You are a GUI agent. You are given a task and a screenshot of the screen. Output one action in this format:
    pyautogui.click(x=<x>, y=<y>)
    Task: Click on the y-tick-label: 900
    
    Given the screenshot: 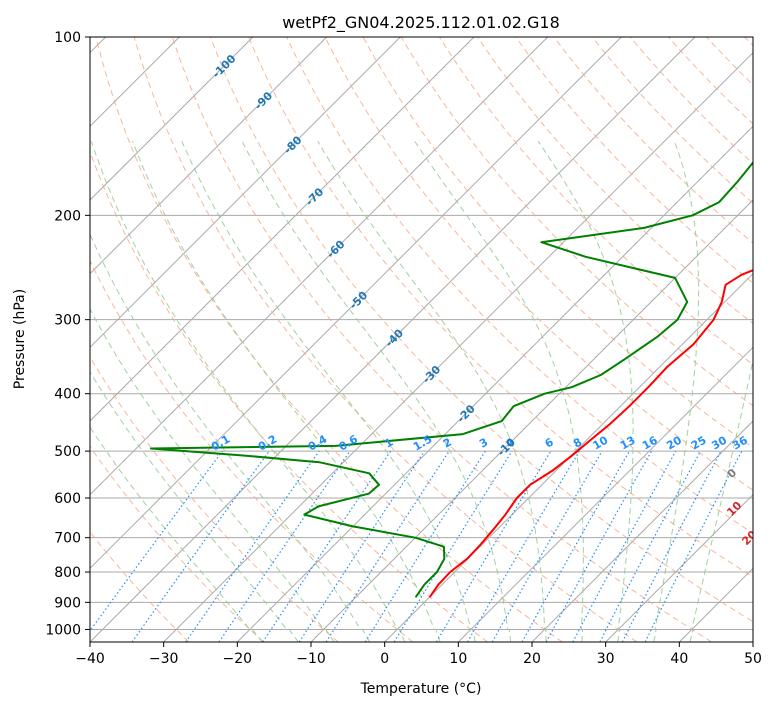 What is the action you would take?
    pyautogui.click(x=67, y=603)
    